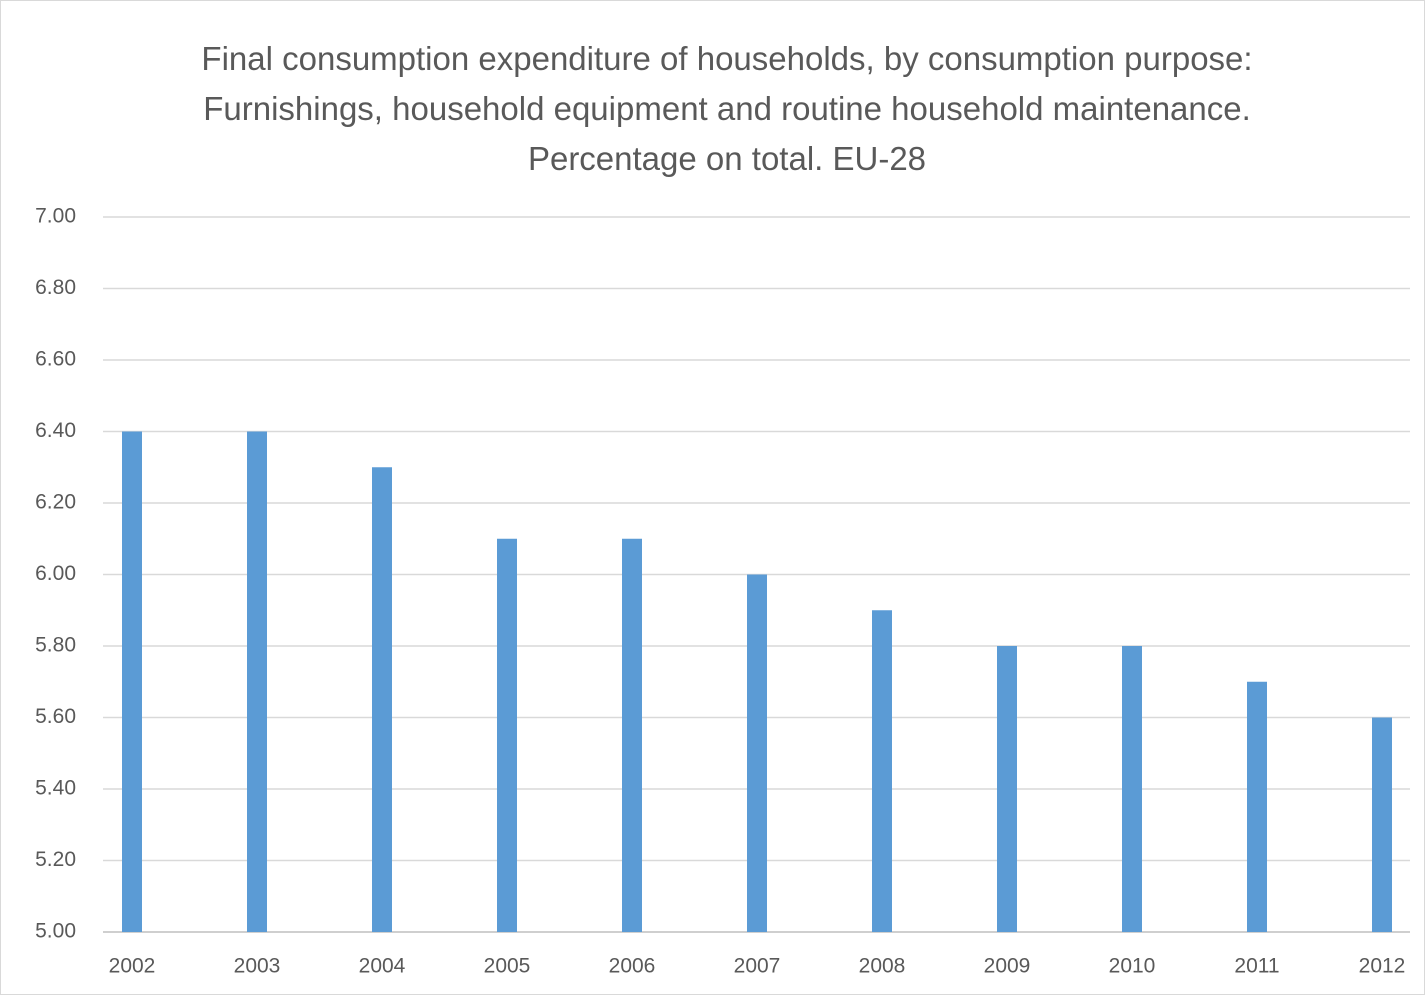 This screenshot has width=1425, height=995. What do you see at coordinates (55, 931) in the screenshot?
I see `y-tick-label: 5.00` at bounding box center [55, 931].